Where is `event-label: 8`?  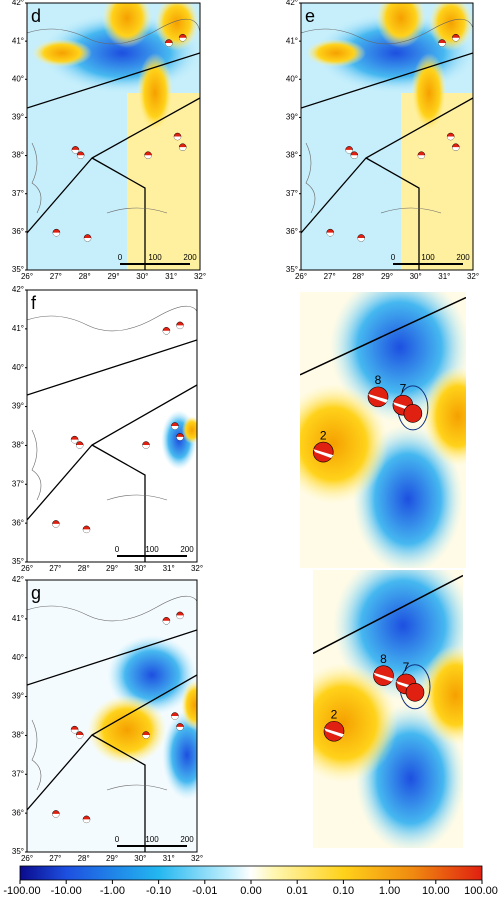
event-label: 8 is located at coordinates (383, 659).